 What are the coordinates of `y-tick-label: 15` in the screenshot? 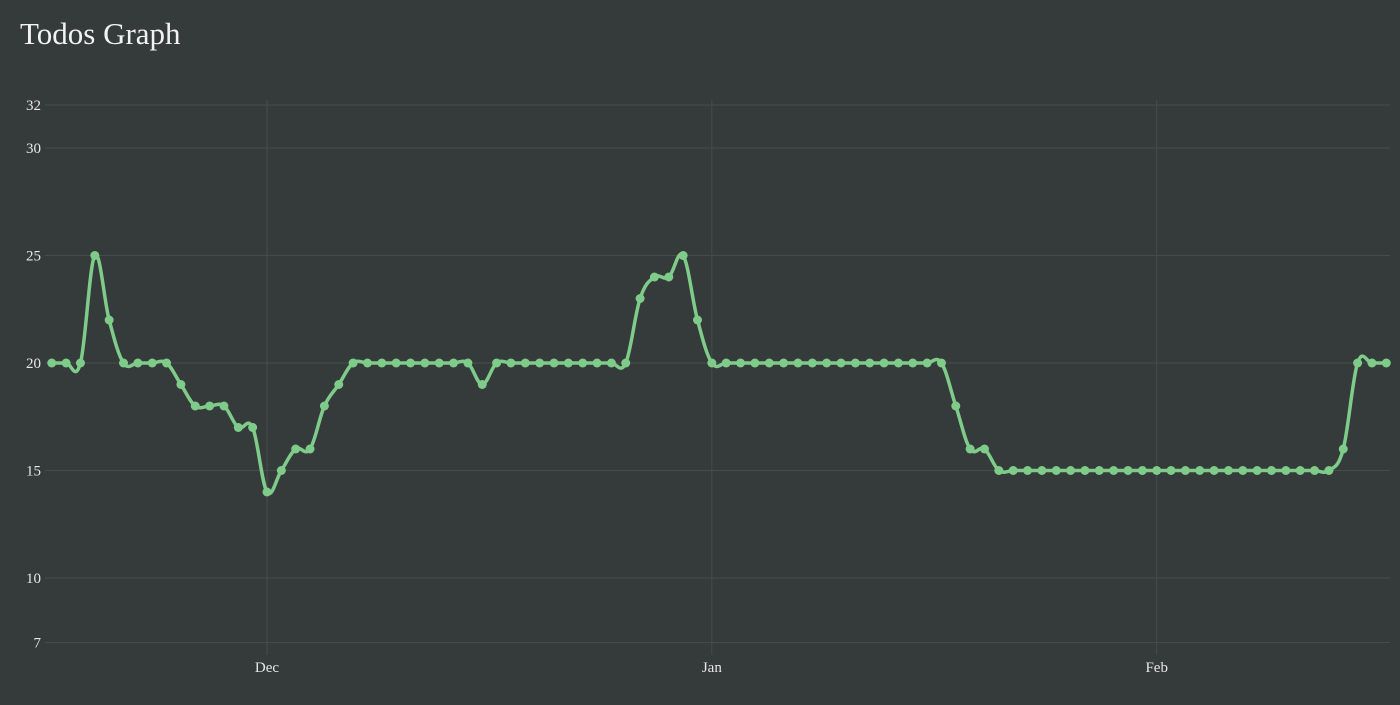 It's located at (33, 472).